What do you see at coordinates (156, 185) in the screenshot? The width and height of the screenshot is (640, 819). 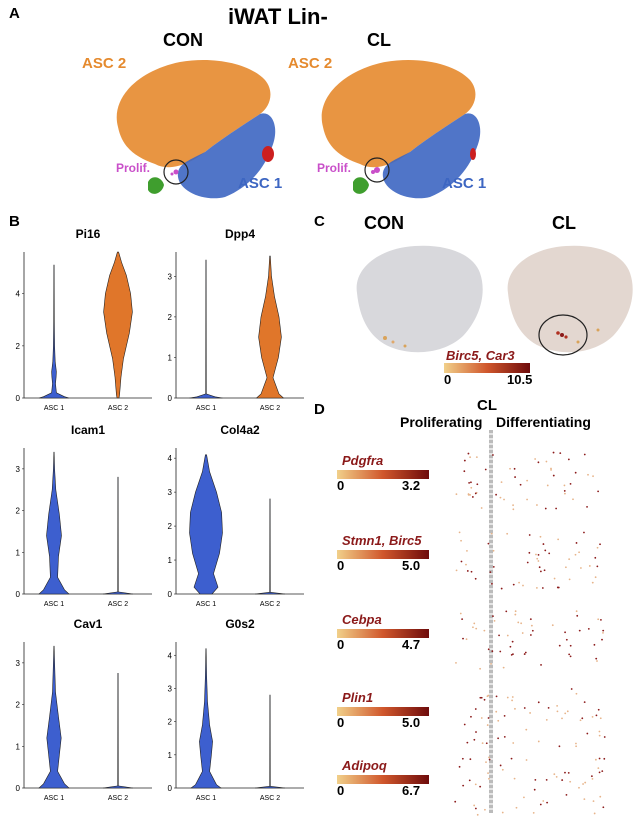 I see `green-cluster` at bounding box center [156, 185].